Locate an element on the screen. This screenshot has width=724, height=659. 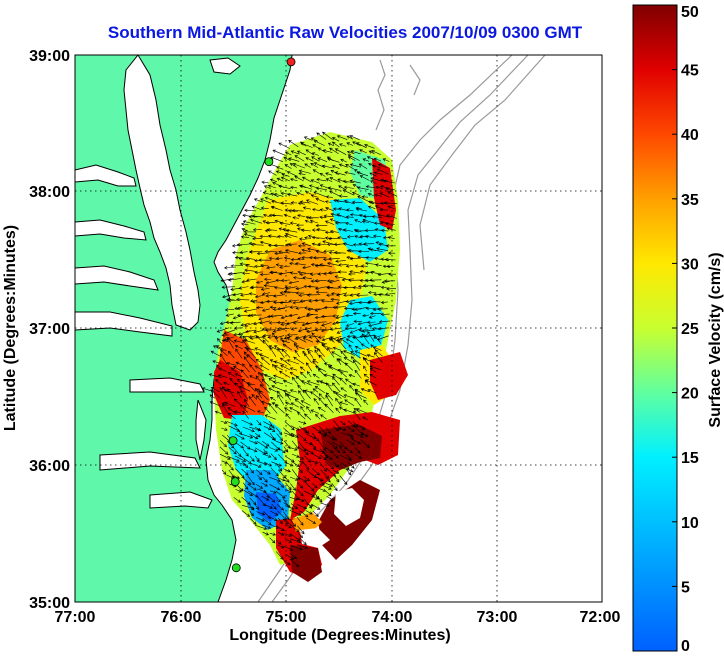
colorbar-tick-label: 15 is located at coordinates (690, 458).